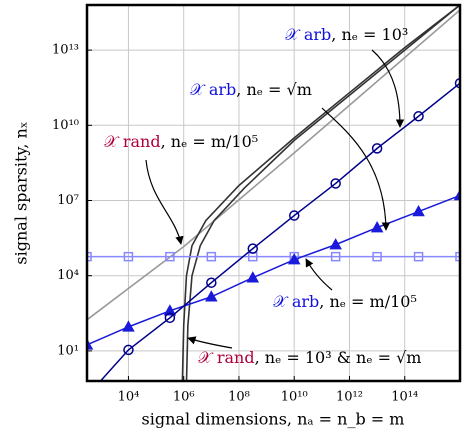  Describe the element at coordinates (65, 125) in the screenshot. I see `y-tick-label: 10¹⁰` at that location.